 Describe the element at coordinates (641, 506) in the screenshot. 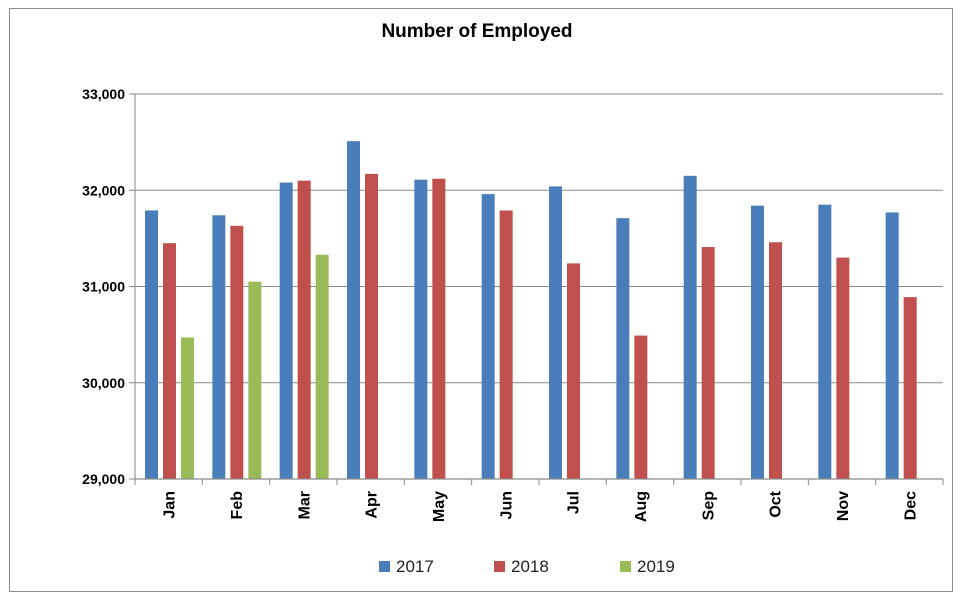

I see `x-tick-label: Aug` at that location.